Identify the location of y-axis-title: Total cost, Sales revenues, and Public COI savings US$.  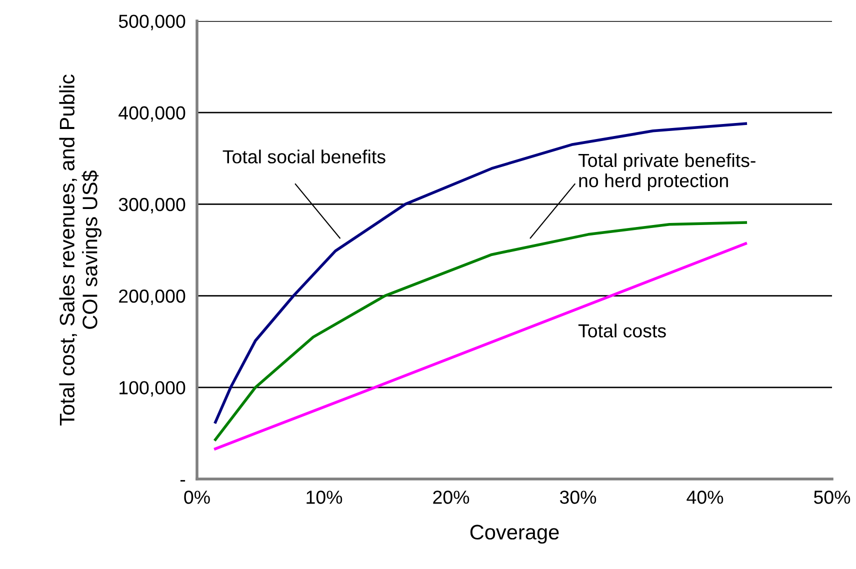
(80, 250).